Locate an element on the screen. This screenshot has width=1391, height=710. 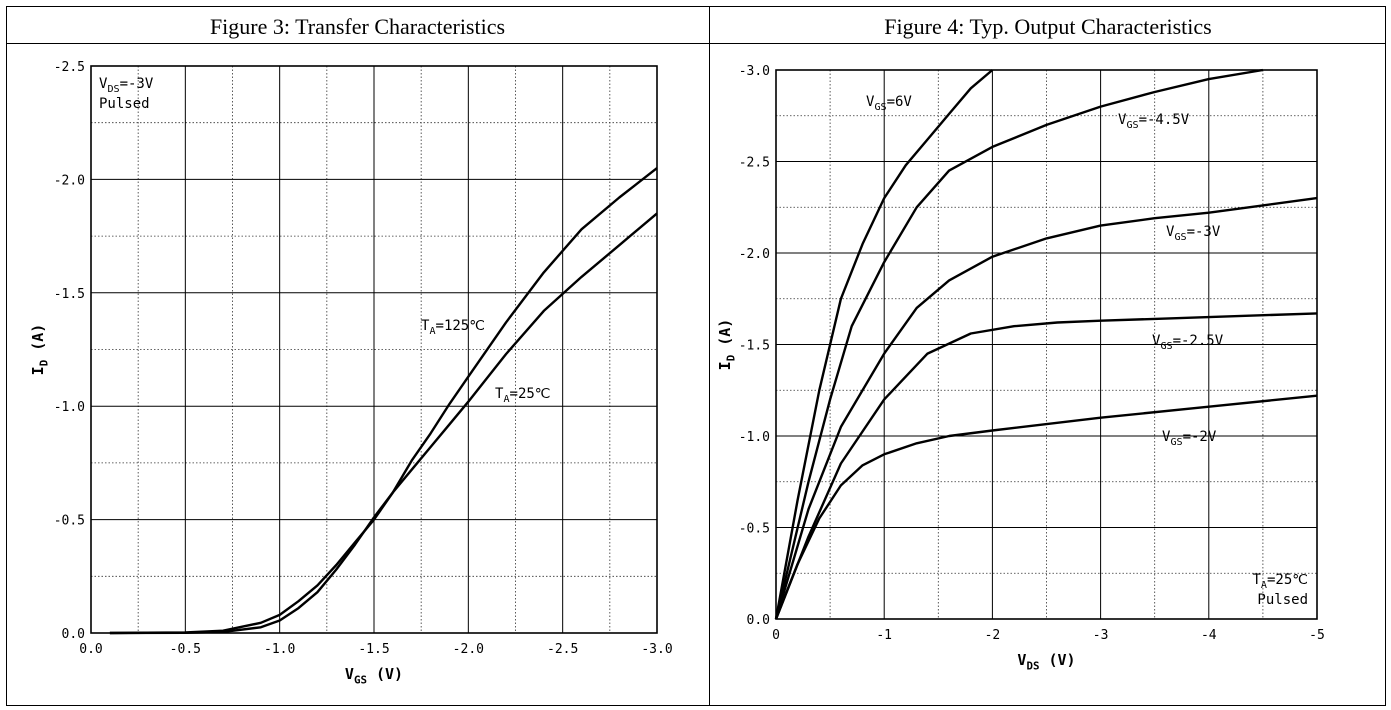
x-tick-label: -2.5 is located at coordinates (562, 649).